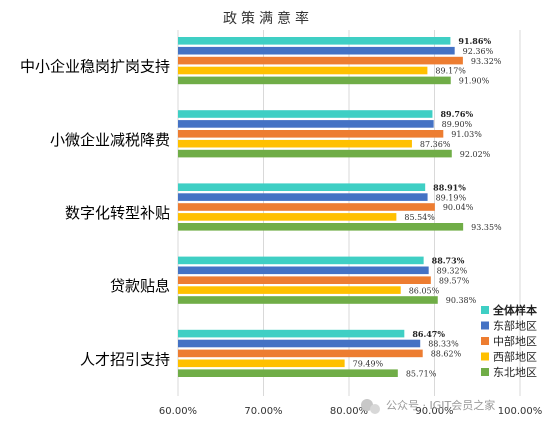  What do you see at coordinates (515, 372) in the screenshot?
I see `legend-label: 东北地区` at bounding box center [515, 372].